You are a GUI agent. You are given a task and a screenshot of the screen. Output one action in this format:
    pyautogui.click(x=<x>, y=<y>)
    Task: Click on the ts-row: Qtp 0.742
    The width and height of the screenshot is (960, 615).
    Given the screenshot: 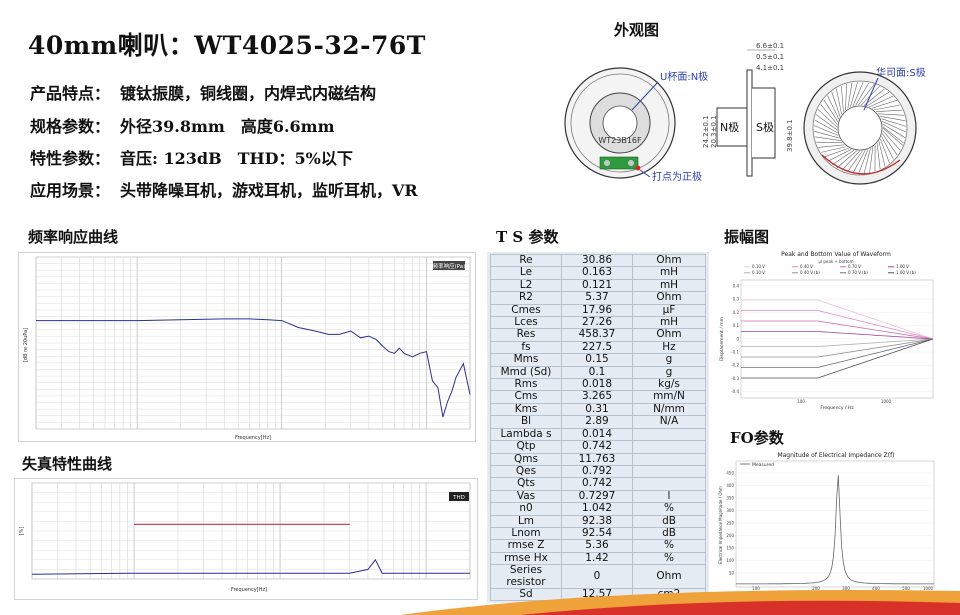 What is the action you would take?
    pyautogui.click(x=598, y=447)
    